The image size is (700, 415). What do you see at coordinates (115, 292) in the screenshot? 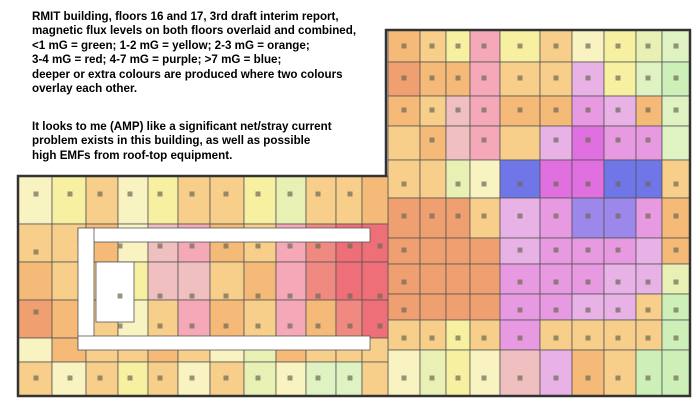
I see `service-core` at bounding box center [115, 292].